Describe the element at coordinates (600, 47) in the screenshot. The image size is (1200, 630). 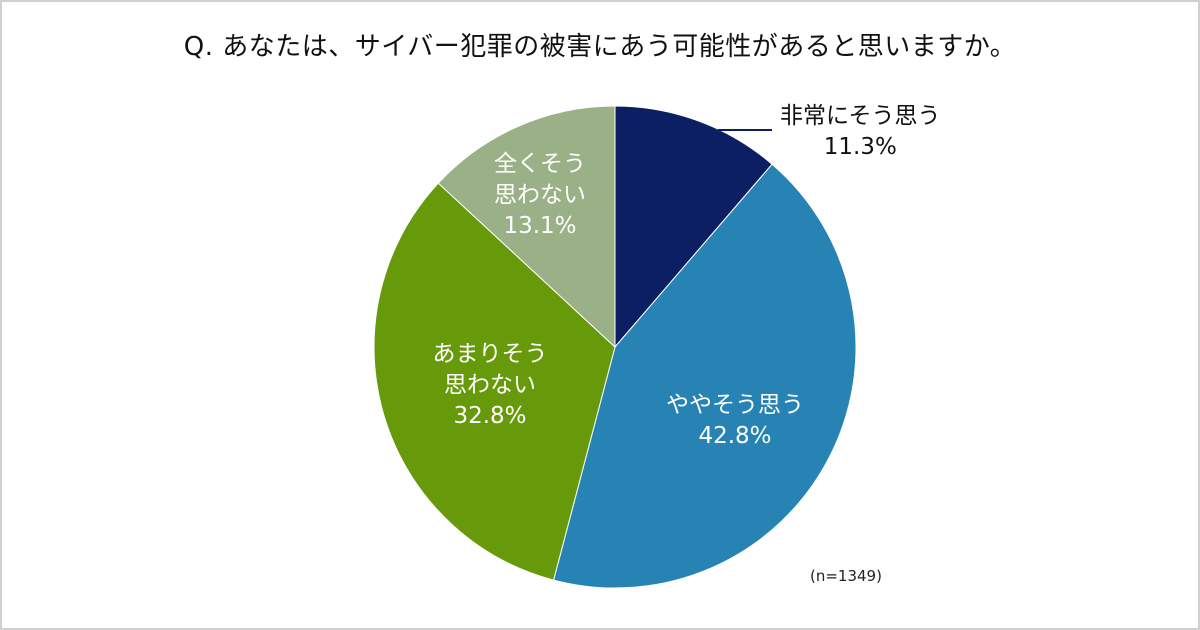
I see `chart-title: Q. あなたは、サイバー犯罪の被害にあう可能性があると思いますか。` at that location.